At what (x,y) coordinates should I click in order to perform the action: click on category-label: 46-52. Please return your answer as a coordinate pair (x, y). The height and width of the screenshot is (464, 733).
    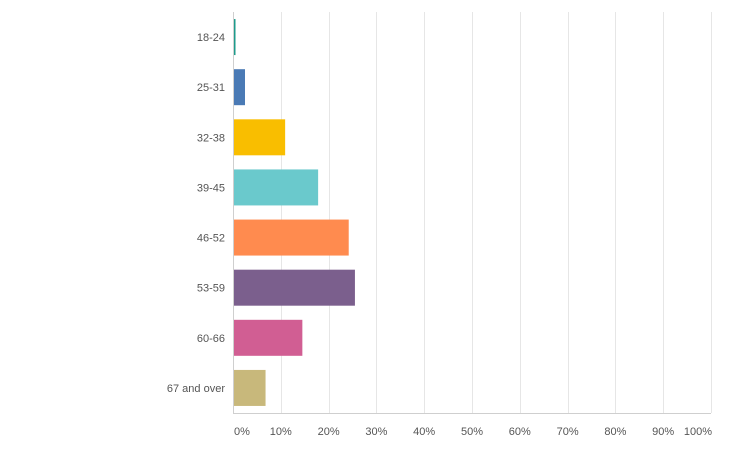
    Looking at the image, I should click on (211, 239).